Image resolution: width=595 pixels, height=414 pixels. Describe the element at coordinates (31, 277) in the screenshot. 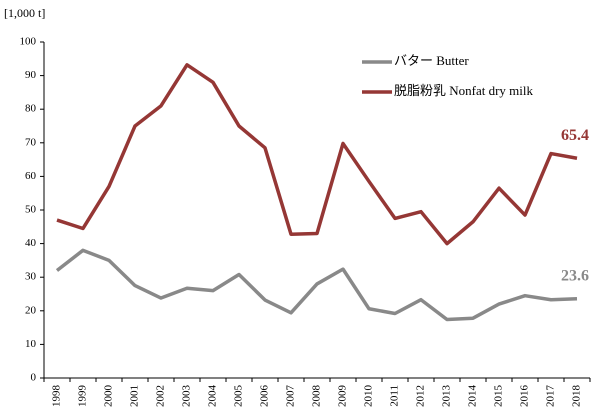

I see `y-tick-label: 30` at that location.